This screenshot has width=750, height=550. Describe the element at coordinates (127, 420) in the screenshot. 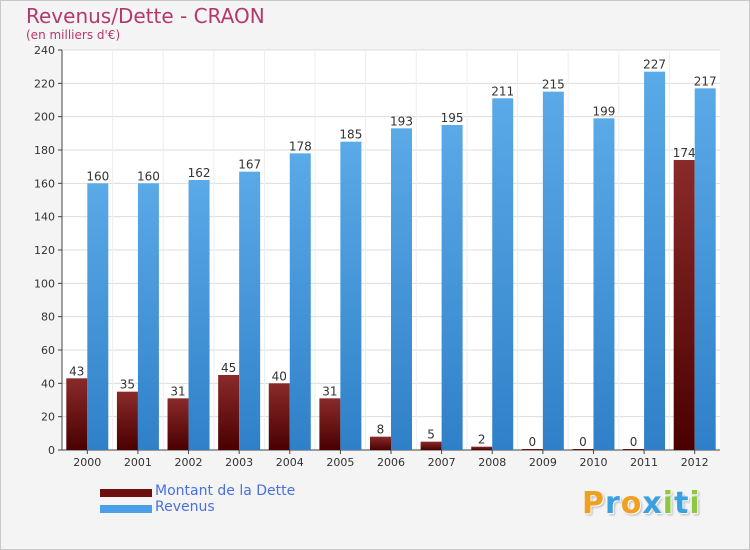

I see `bar-dette-2001` at that location.